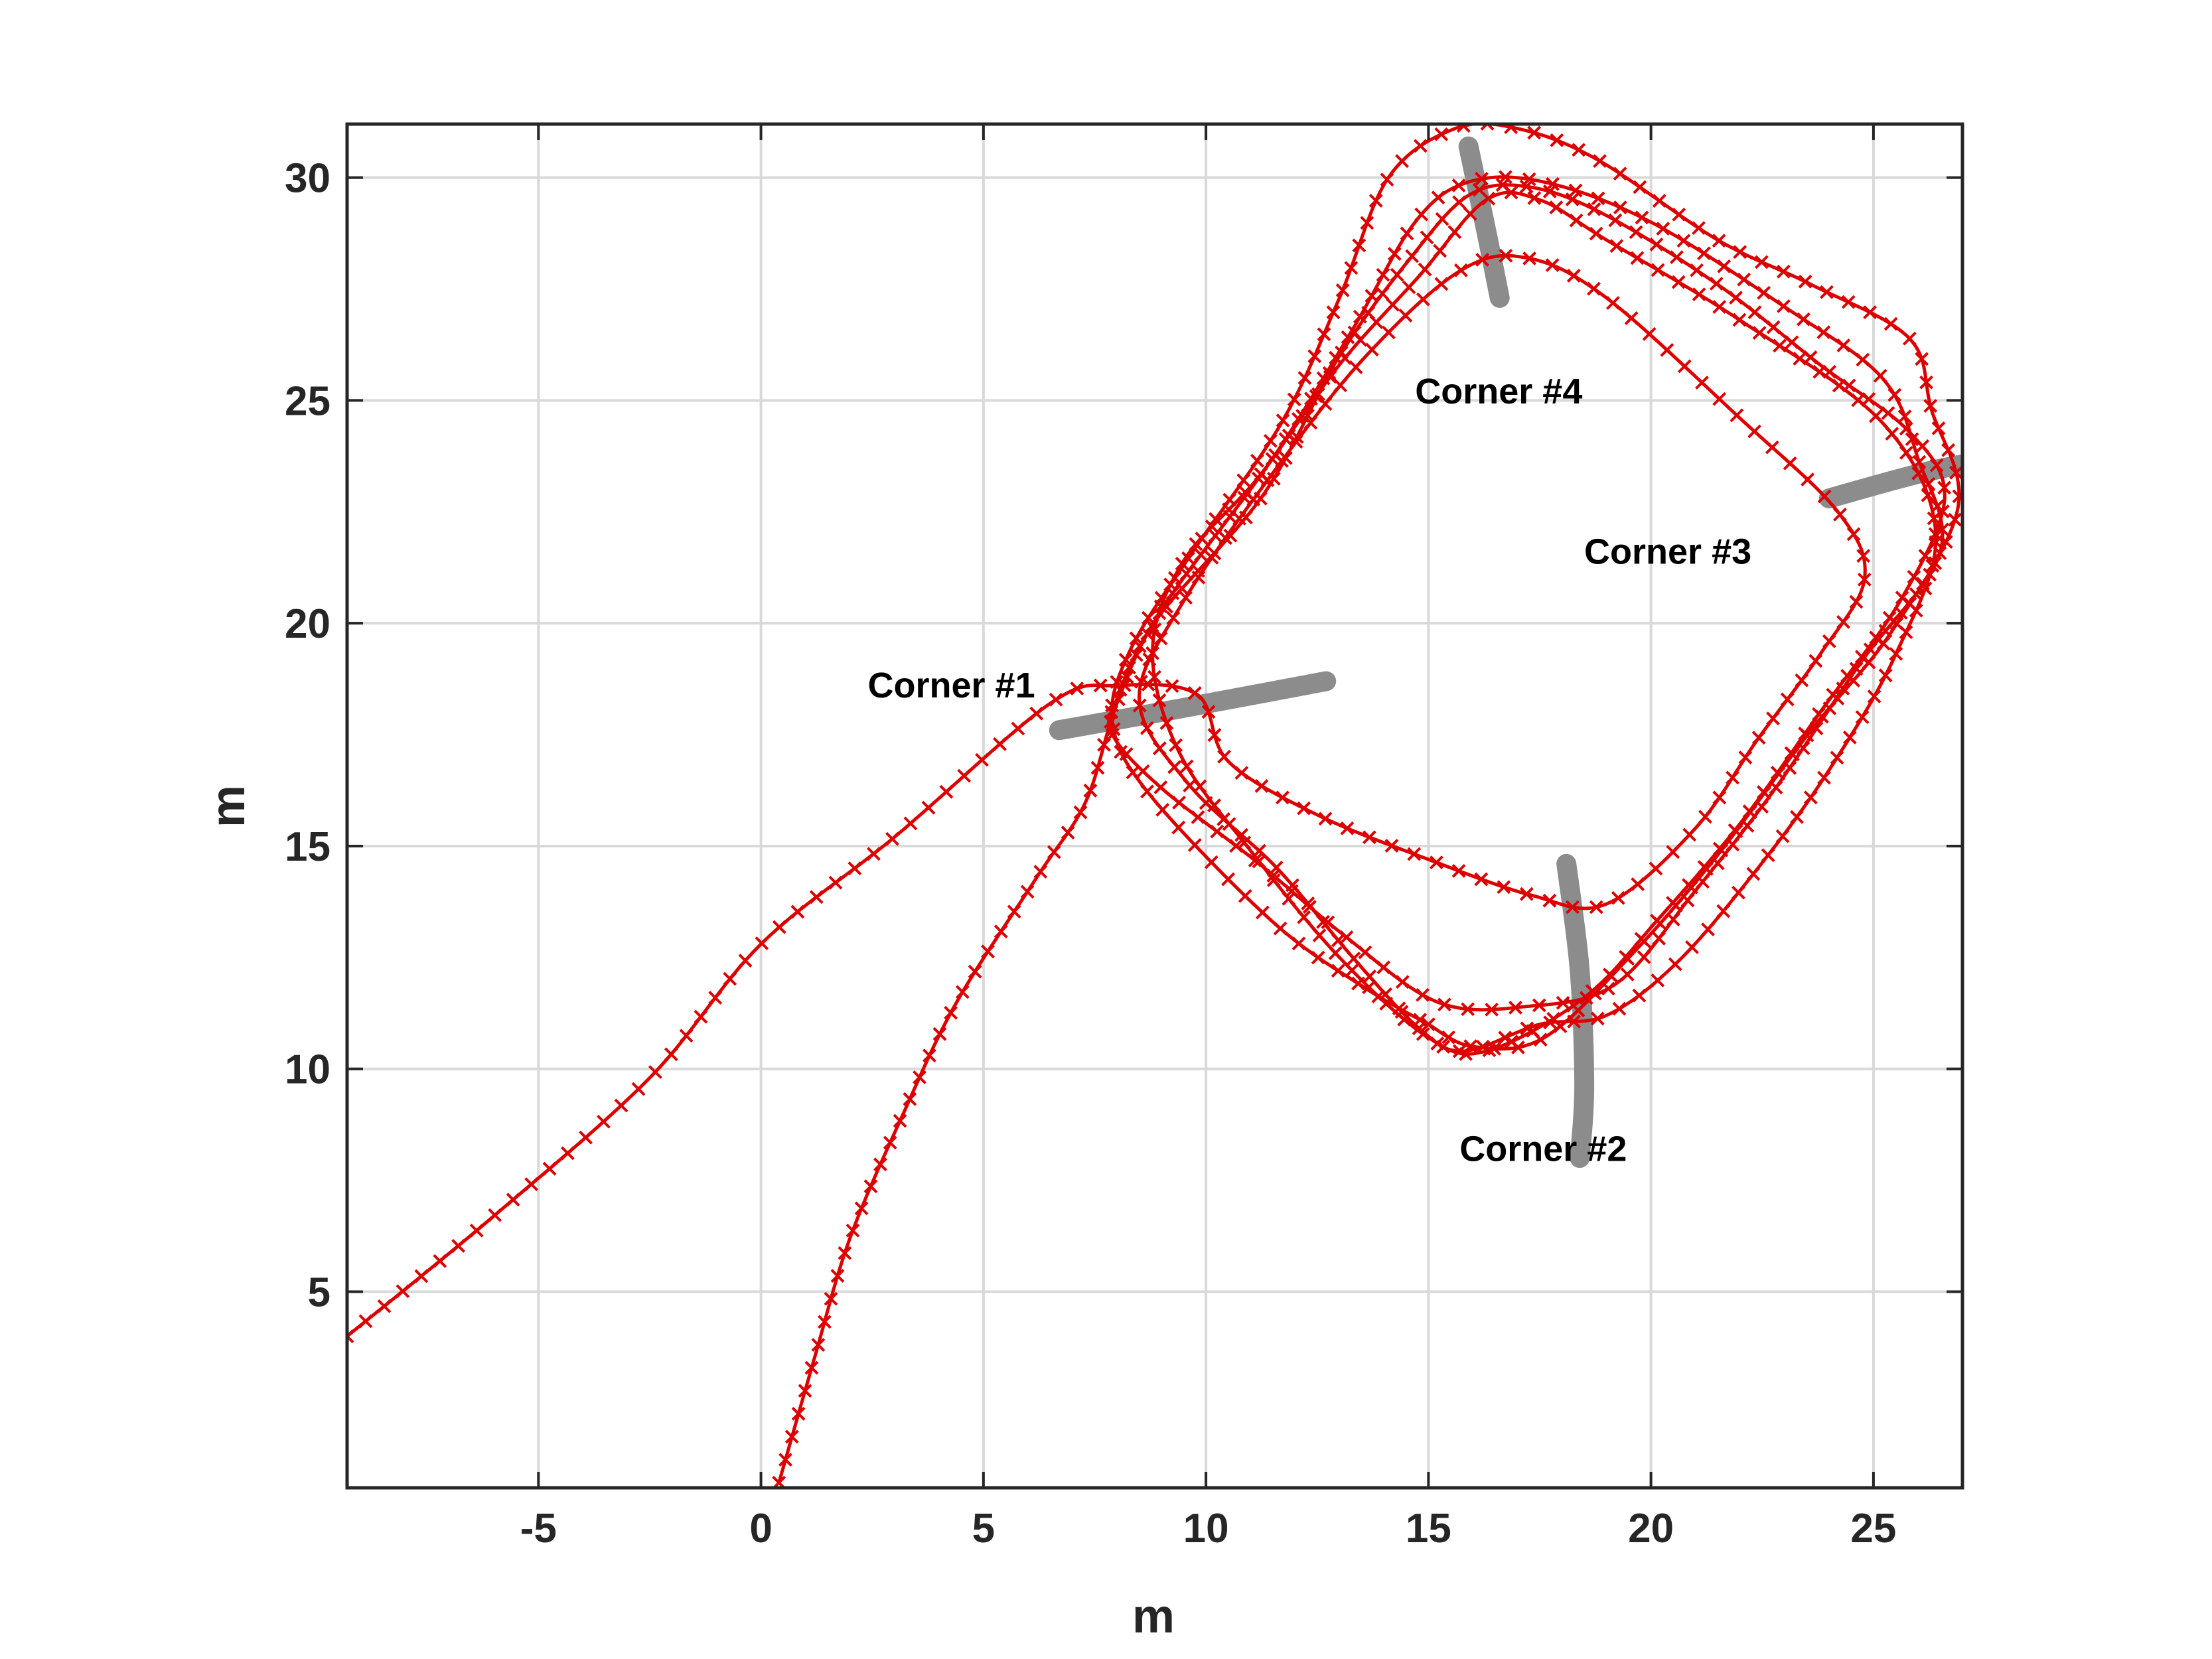 The width and height of the screenshot is (2212, 1659). I want to click on corner-boundary-line, so click(1193, 706).